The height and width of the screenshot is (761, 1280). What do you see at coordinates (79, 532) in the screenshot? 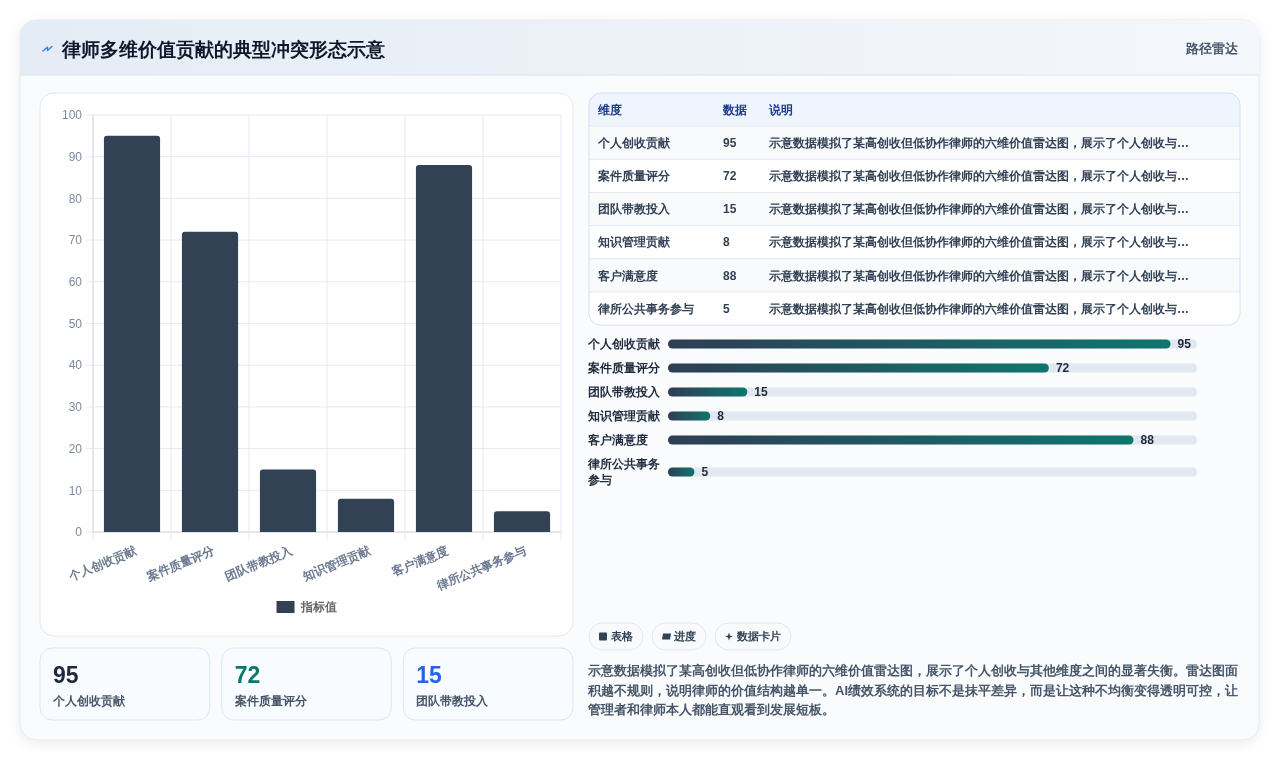
I see `y-tick-label: 0` at bounding box center [79, 532].